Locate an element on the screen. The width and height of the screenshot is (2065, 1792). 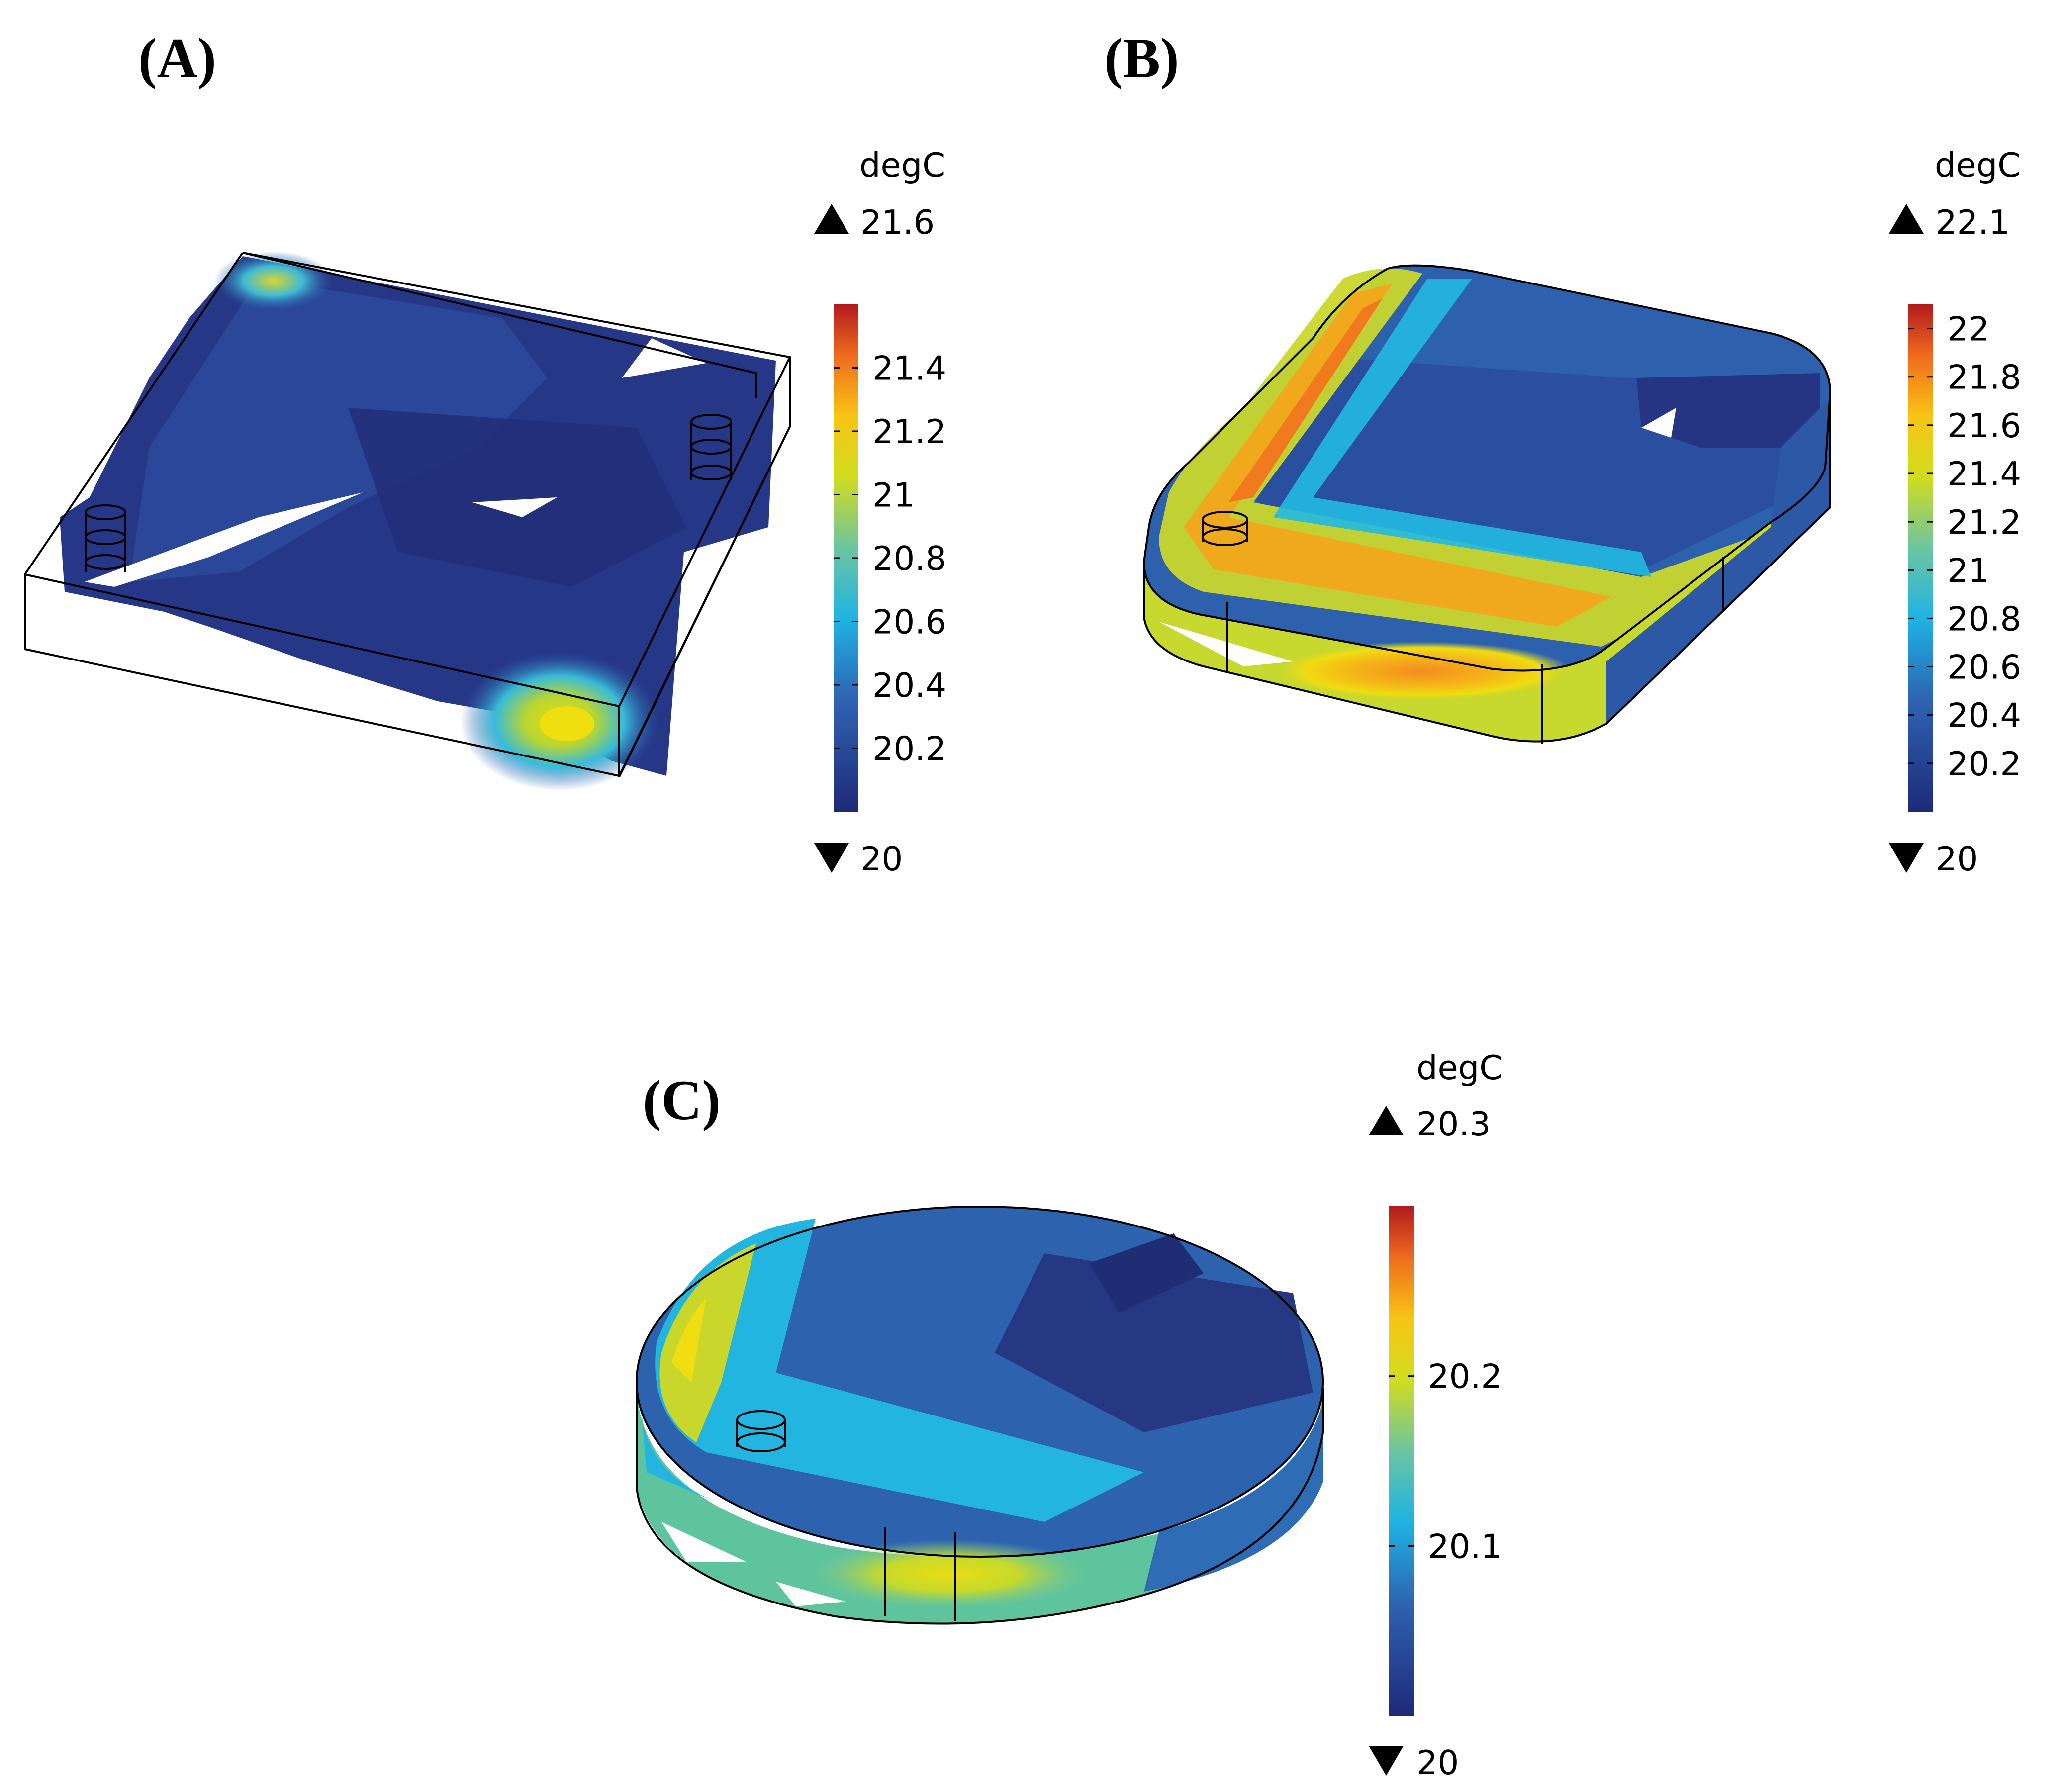
colorbar-tick-label: 21.8 is located at coordinates (1984, 377).